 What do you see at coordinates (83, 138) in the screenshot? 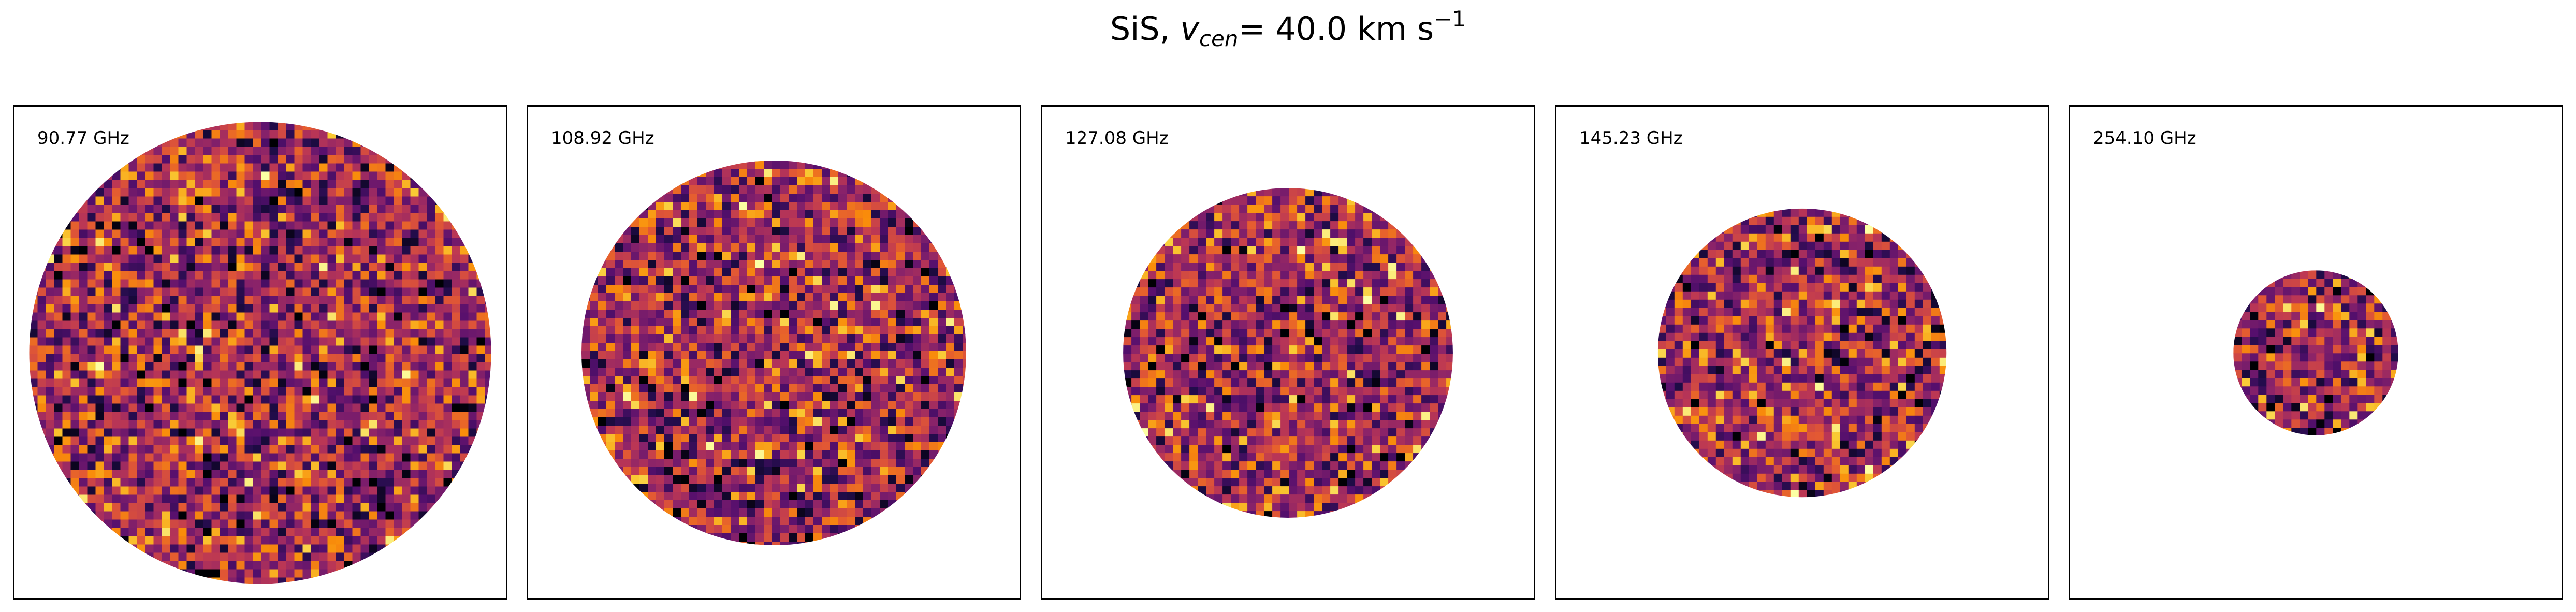
I see `map-panel-1-frequency-label: 90.77 GHz` at bounding box center [83, 138].